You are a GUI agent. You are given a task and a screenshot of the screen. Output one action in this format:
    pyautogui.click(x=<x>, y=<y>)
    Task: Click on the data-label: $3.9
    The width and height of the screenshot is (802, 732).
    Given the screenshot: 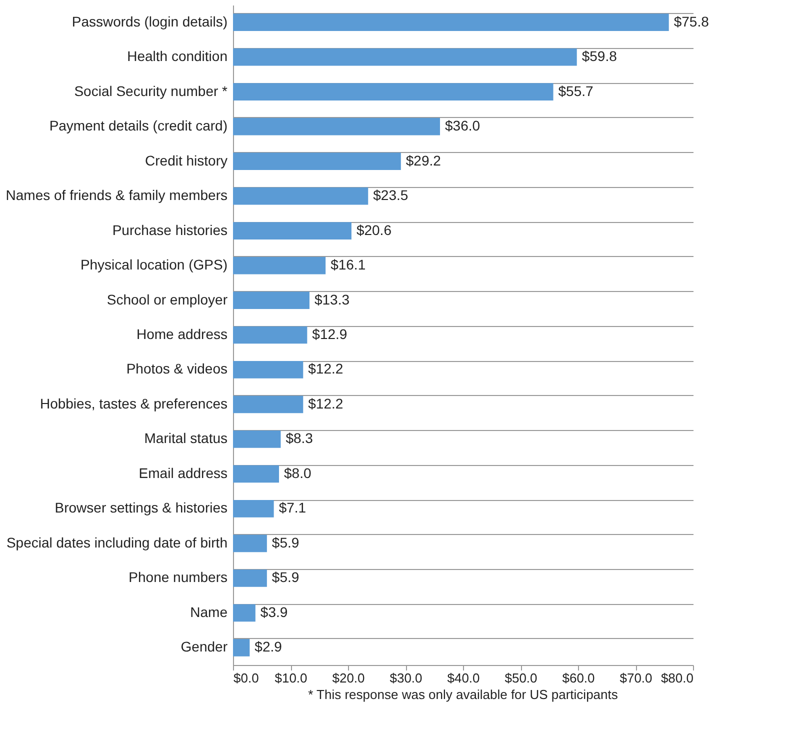 What is the action you would take?
    pyautogui.click(x=274, y=612)
    